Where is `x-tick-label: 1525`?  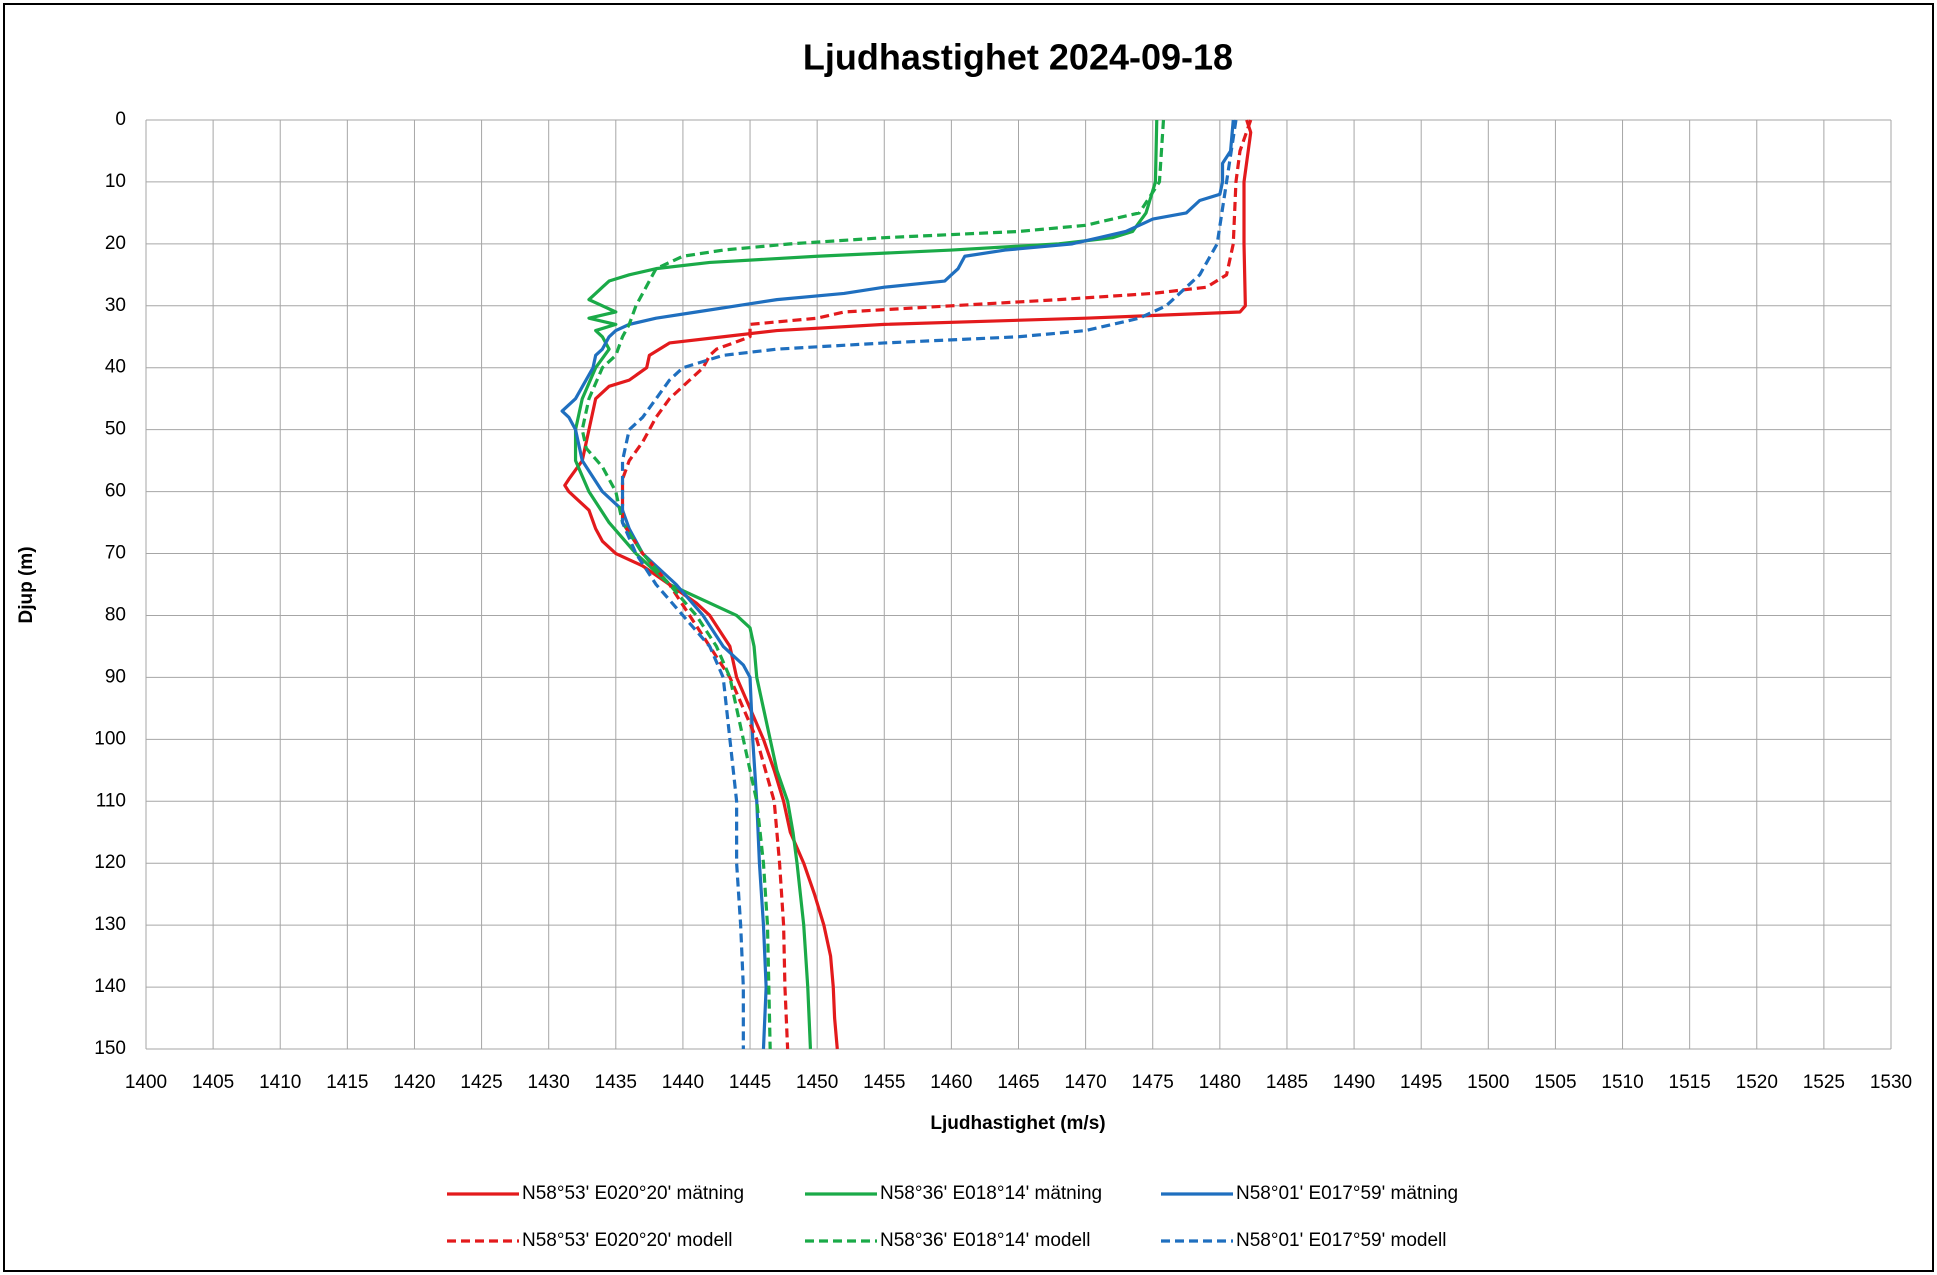 x-tick-label: 1525 is located at coordinates (1824, 1082).